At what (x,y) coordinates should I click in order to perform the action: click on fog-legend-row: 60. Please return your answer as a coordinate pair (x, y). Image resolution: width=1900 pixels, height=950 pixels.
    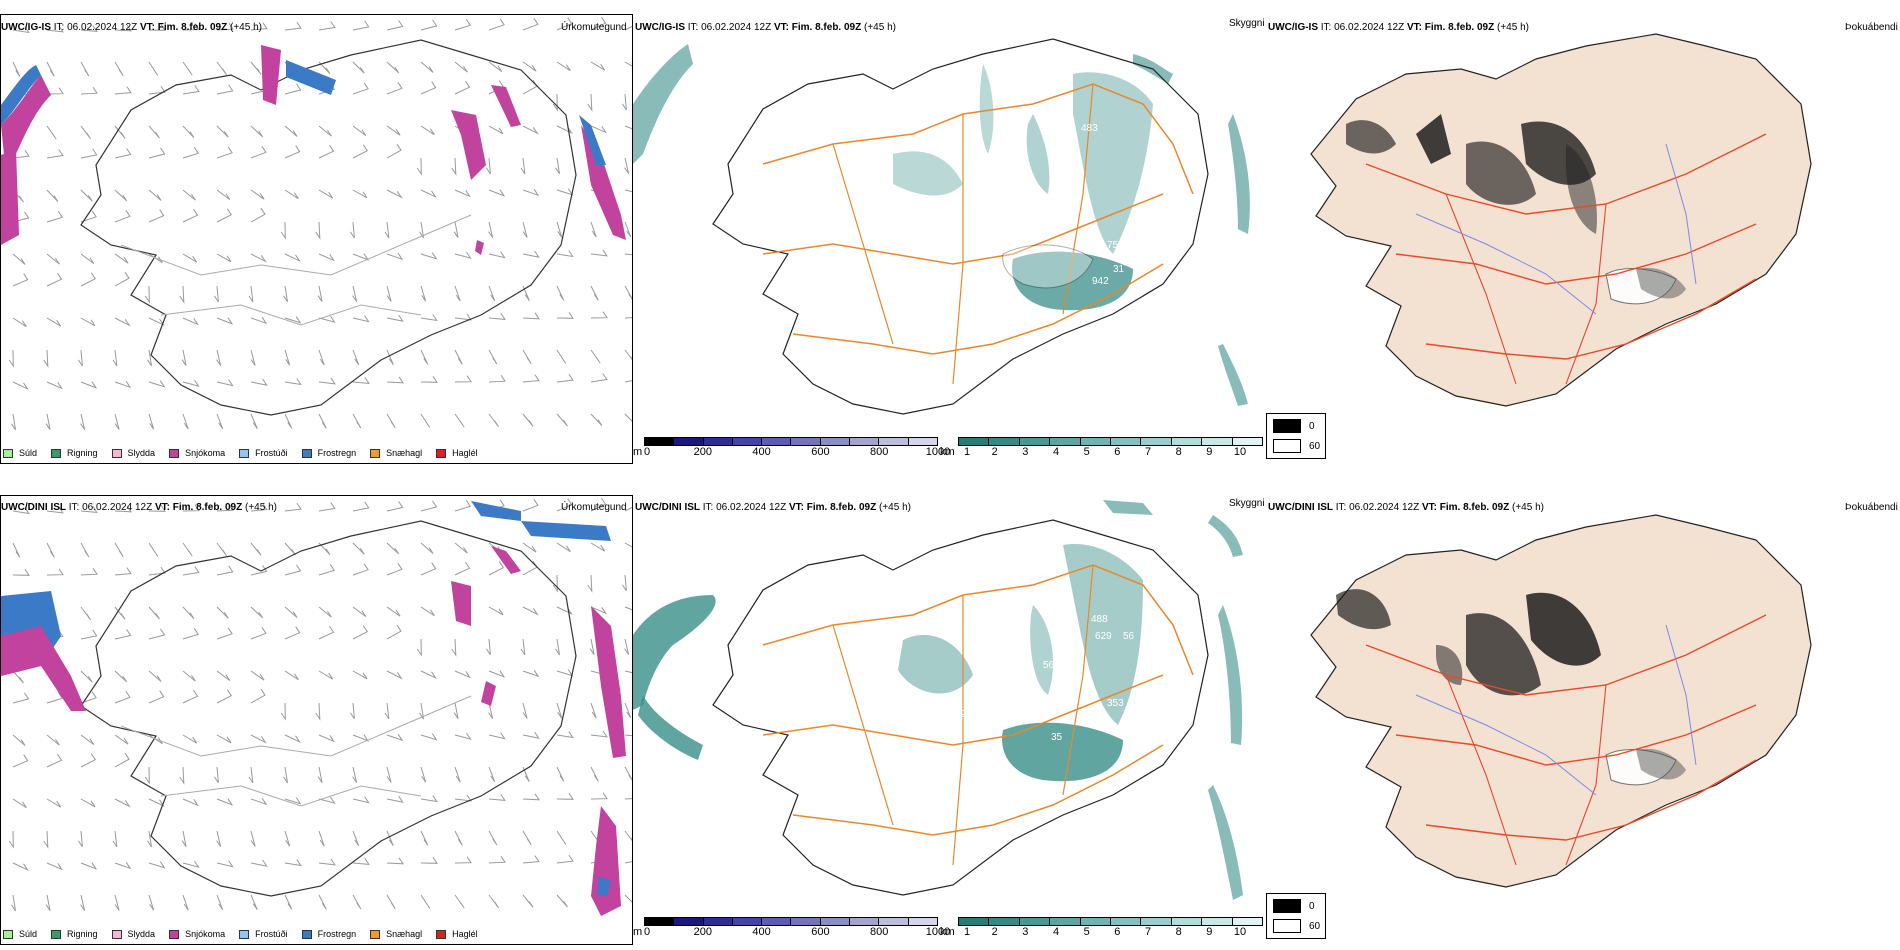
    Looking at the image, I should click on (1296, 446).